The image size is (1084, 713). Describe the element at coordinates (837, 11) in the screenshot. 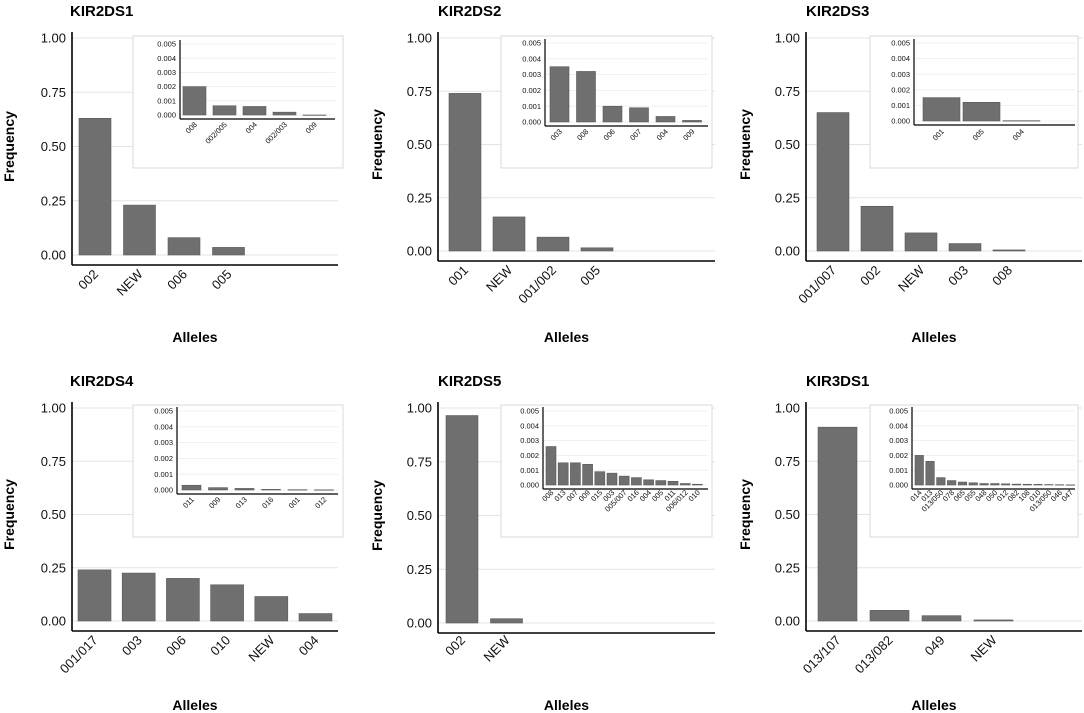

I see `panel-title: KIR2DS3` at that location.